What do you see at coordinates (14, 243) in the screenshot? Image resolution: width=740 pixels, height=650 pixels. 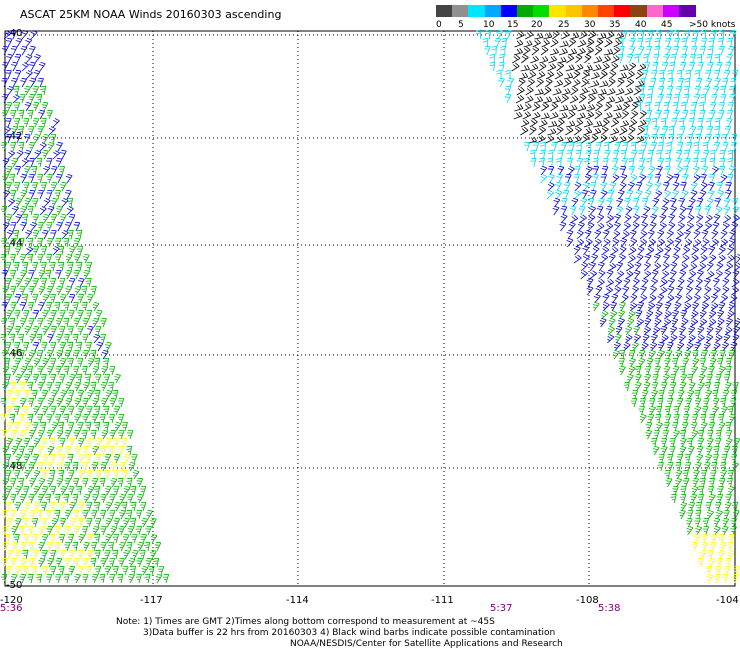 I see `latitude-label: -44` at bounding box center [14, 243].